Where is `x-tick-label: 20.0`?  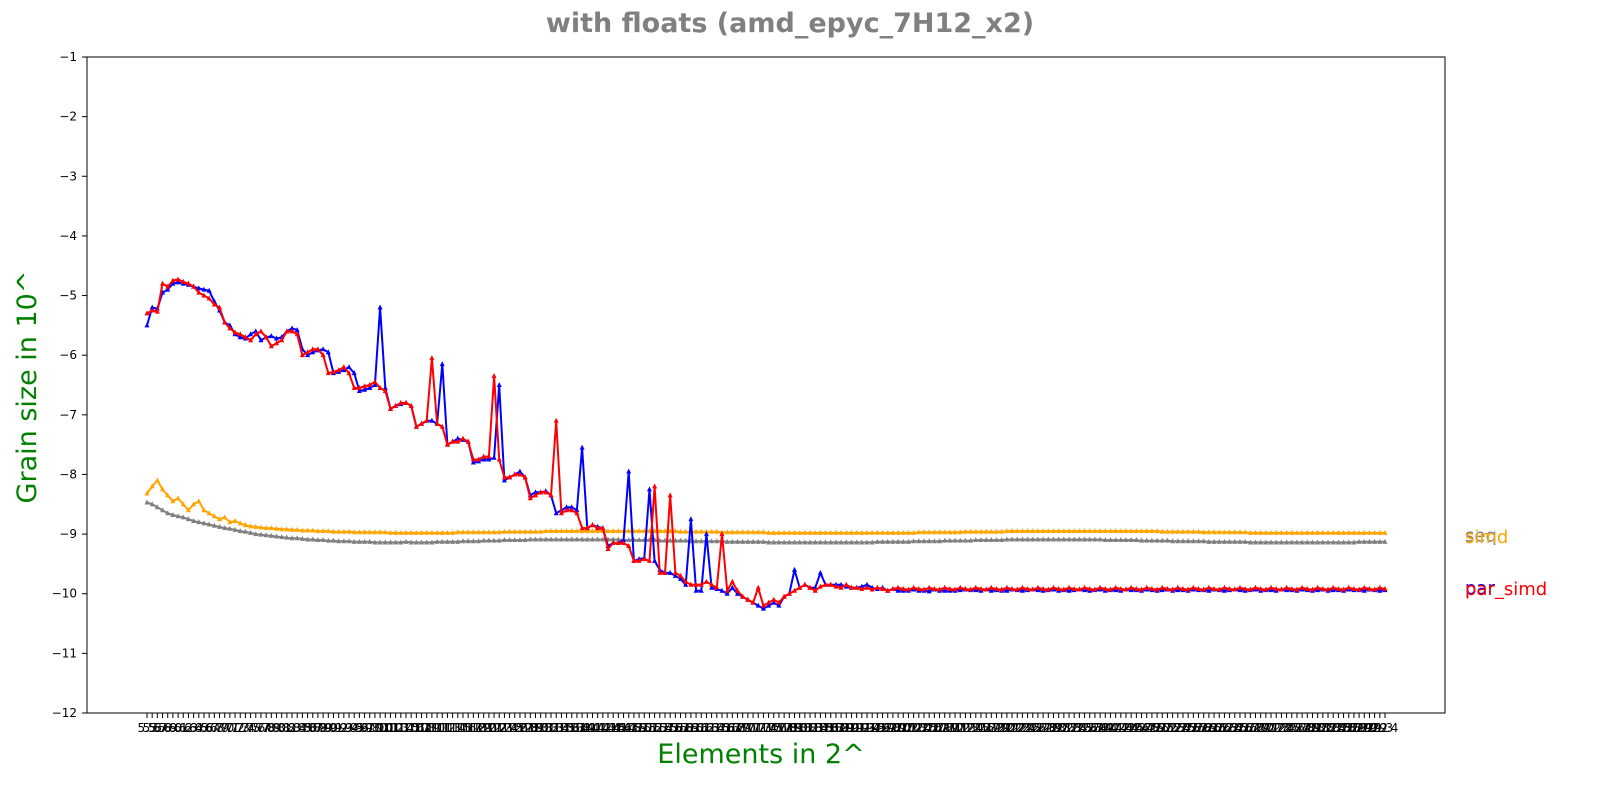
x-tick-label: 20.0 is located at coordinates (898, 728).